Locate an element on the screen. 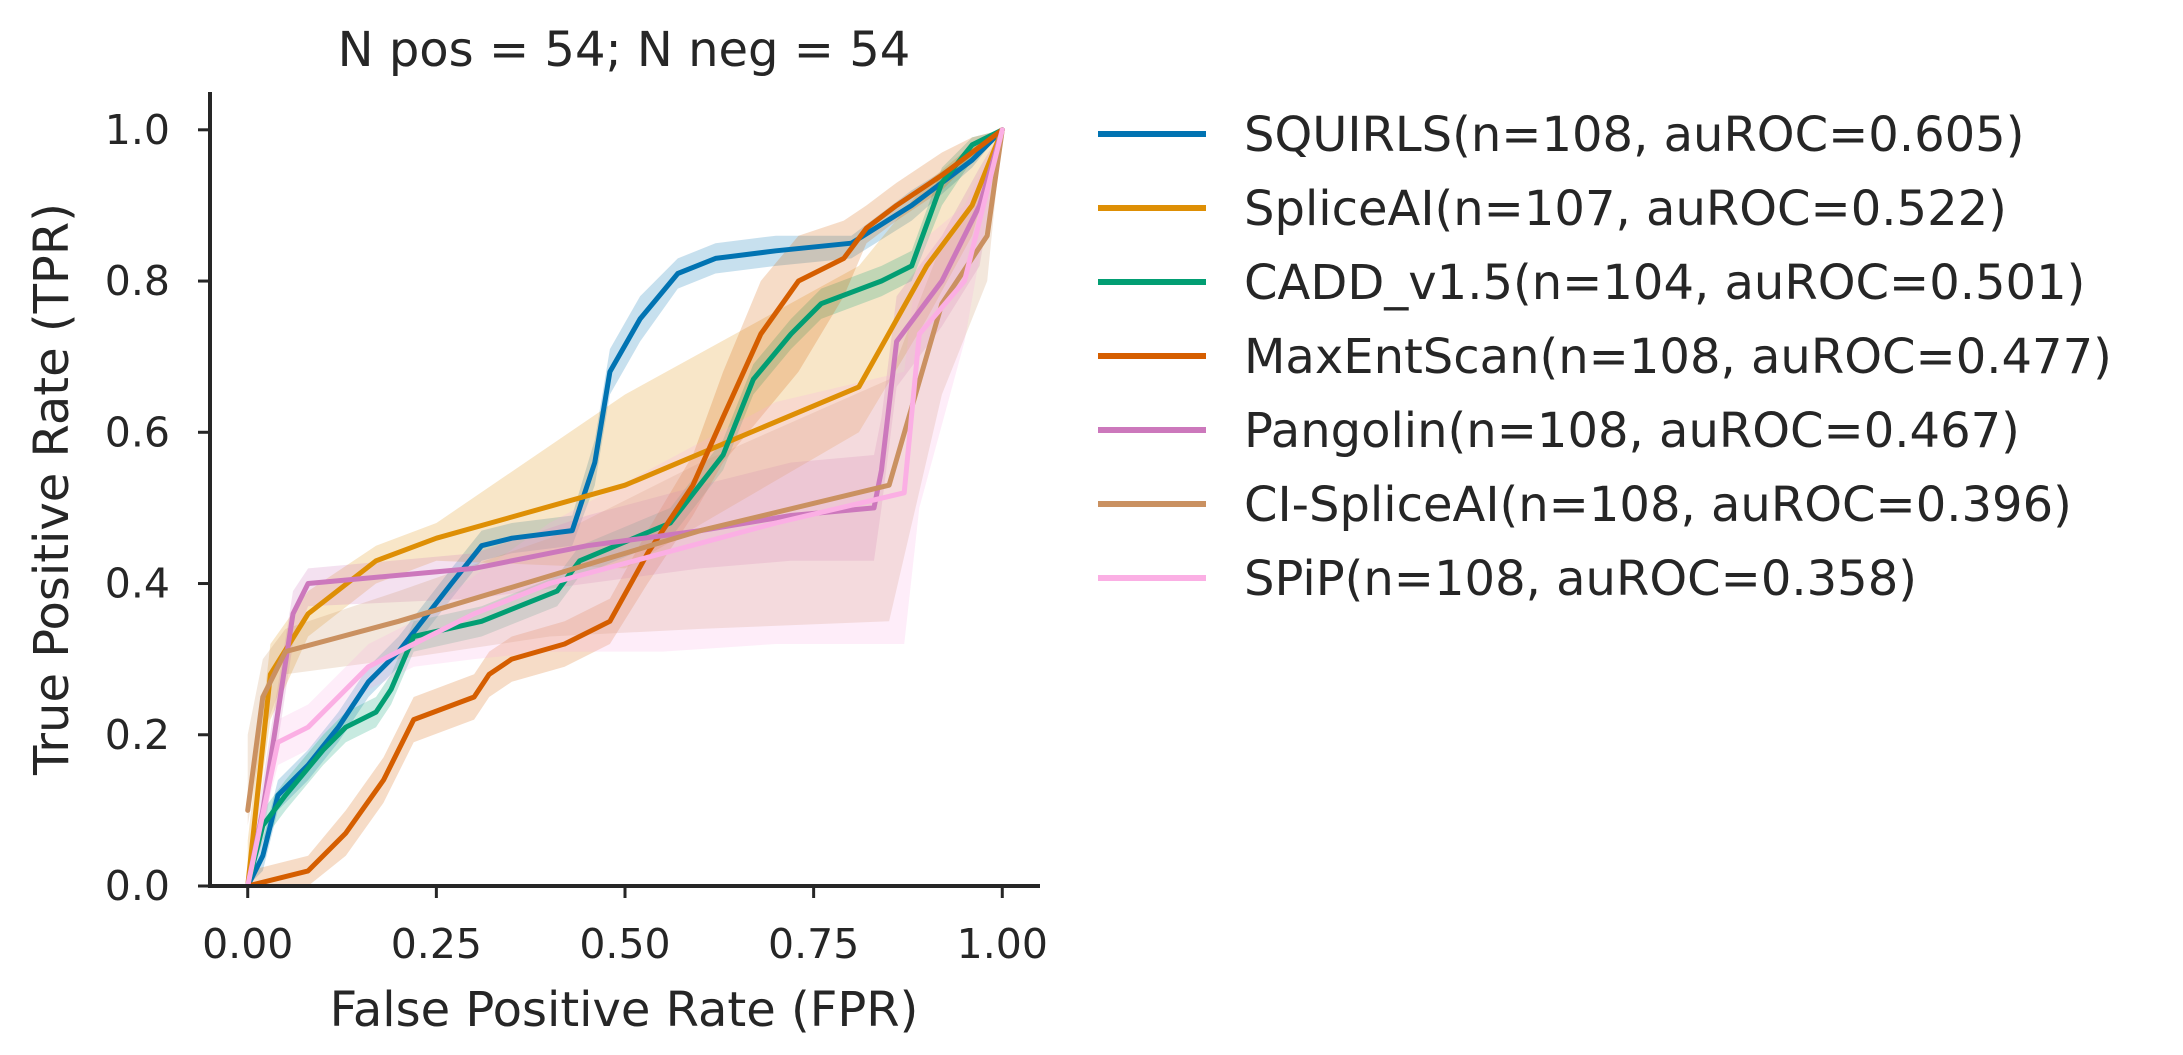 This screenshot has width=2183, height=1055. legend-label: CADD_v1.5(n=104, auROC=0.501) is located at coordinates (1664, 283).